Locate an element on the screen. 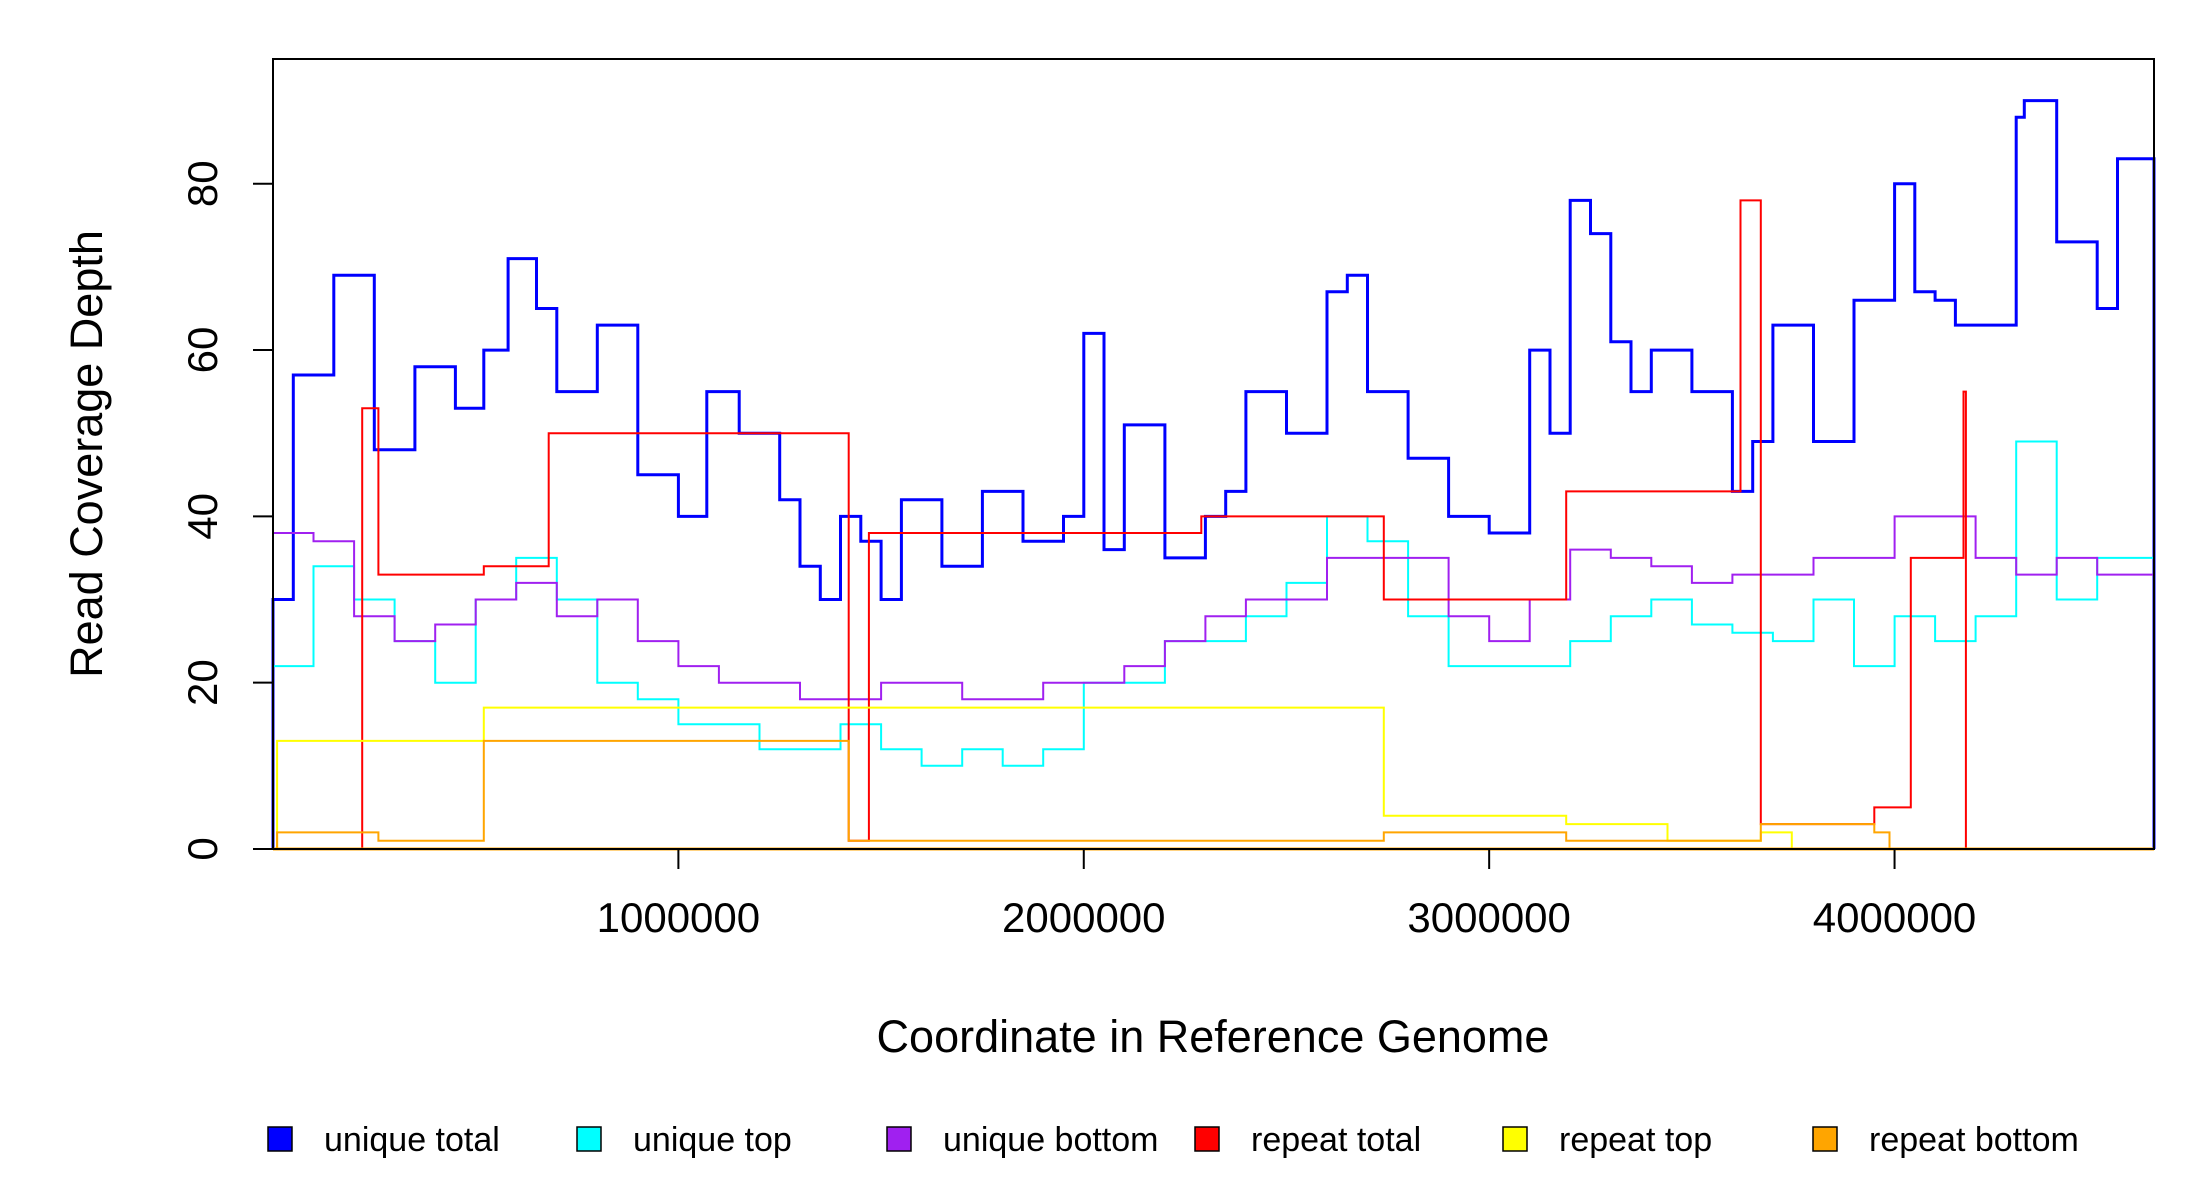  legend-swatch-repeat-top is located at coordinates (1515, 1139).